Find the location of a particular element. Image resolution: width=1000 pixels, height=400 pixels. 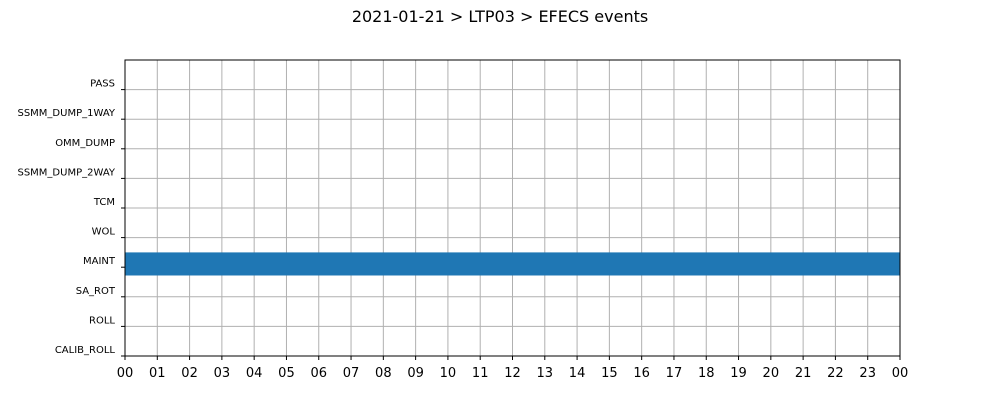

x-tick-label: 12 is located at coordinates (512, 373).